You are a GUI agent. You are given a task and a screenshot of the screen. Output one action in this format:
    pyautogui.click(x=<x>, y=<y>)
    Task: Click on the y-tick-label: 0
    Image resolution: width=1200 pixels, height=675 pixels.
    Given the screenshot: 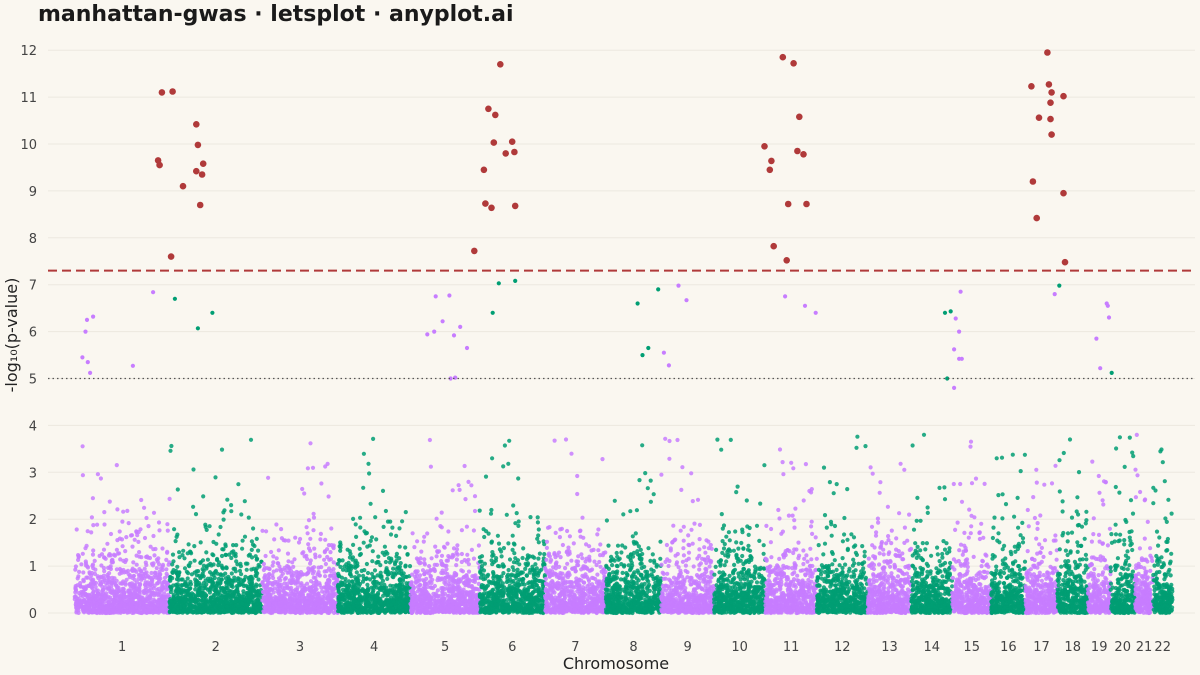 What is the action you would take?
    pyautogui.click(x=33, y=614)
    